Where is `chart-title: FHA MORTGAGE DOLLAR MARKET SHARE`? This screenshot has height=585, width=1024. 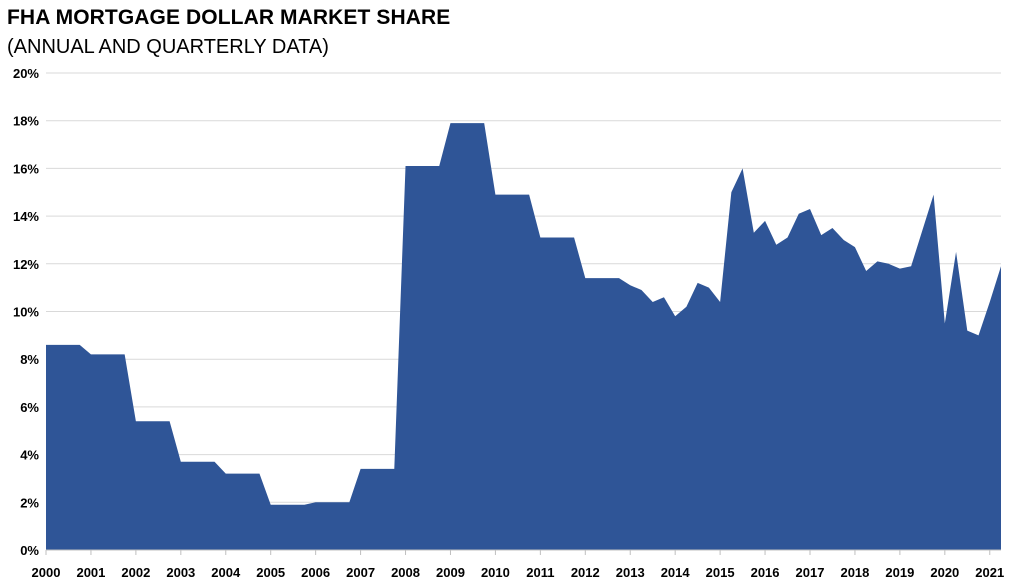 chart-title: FHA MORTGAGE DOLLAR MARKET SHARE is located at coordinates (229, 17).